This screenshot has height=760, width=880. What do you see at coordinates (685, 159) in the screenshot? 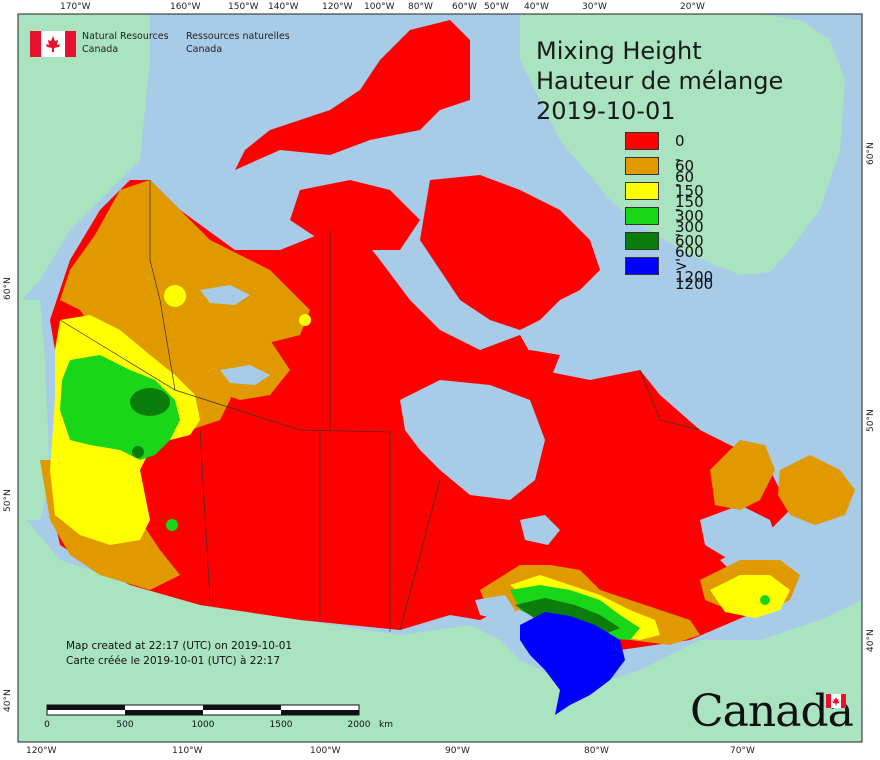
I see `legend-label: 0 - 60` at bounding box center [685, 159].